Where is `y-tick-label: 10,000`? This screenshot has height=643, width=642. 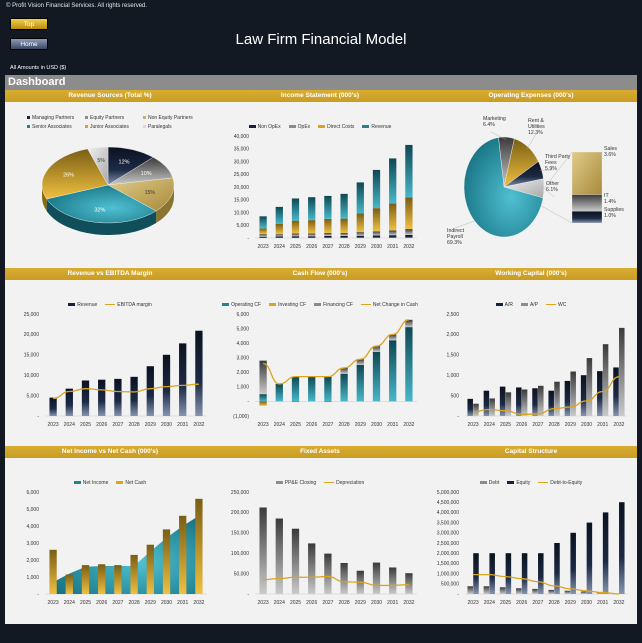 y-tick-label: 10,000 is located at coordinates (32, 376).